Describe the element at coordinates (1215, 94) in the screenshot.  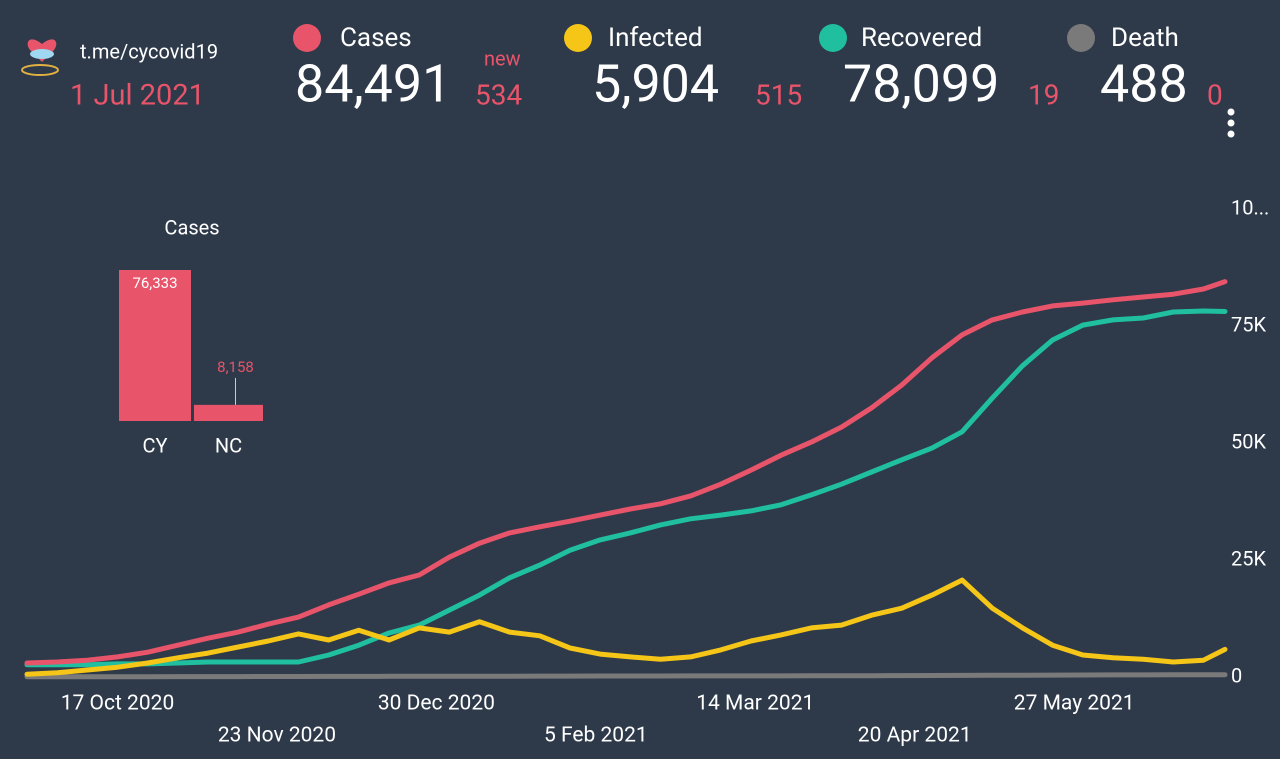
I see `stat-new: 0` at that location.